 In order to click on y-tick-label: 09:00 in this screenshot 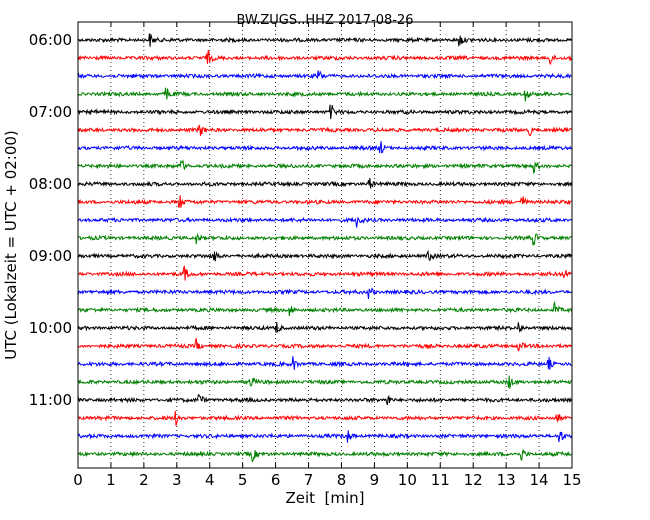, I will do `click(50, 256)`.